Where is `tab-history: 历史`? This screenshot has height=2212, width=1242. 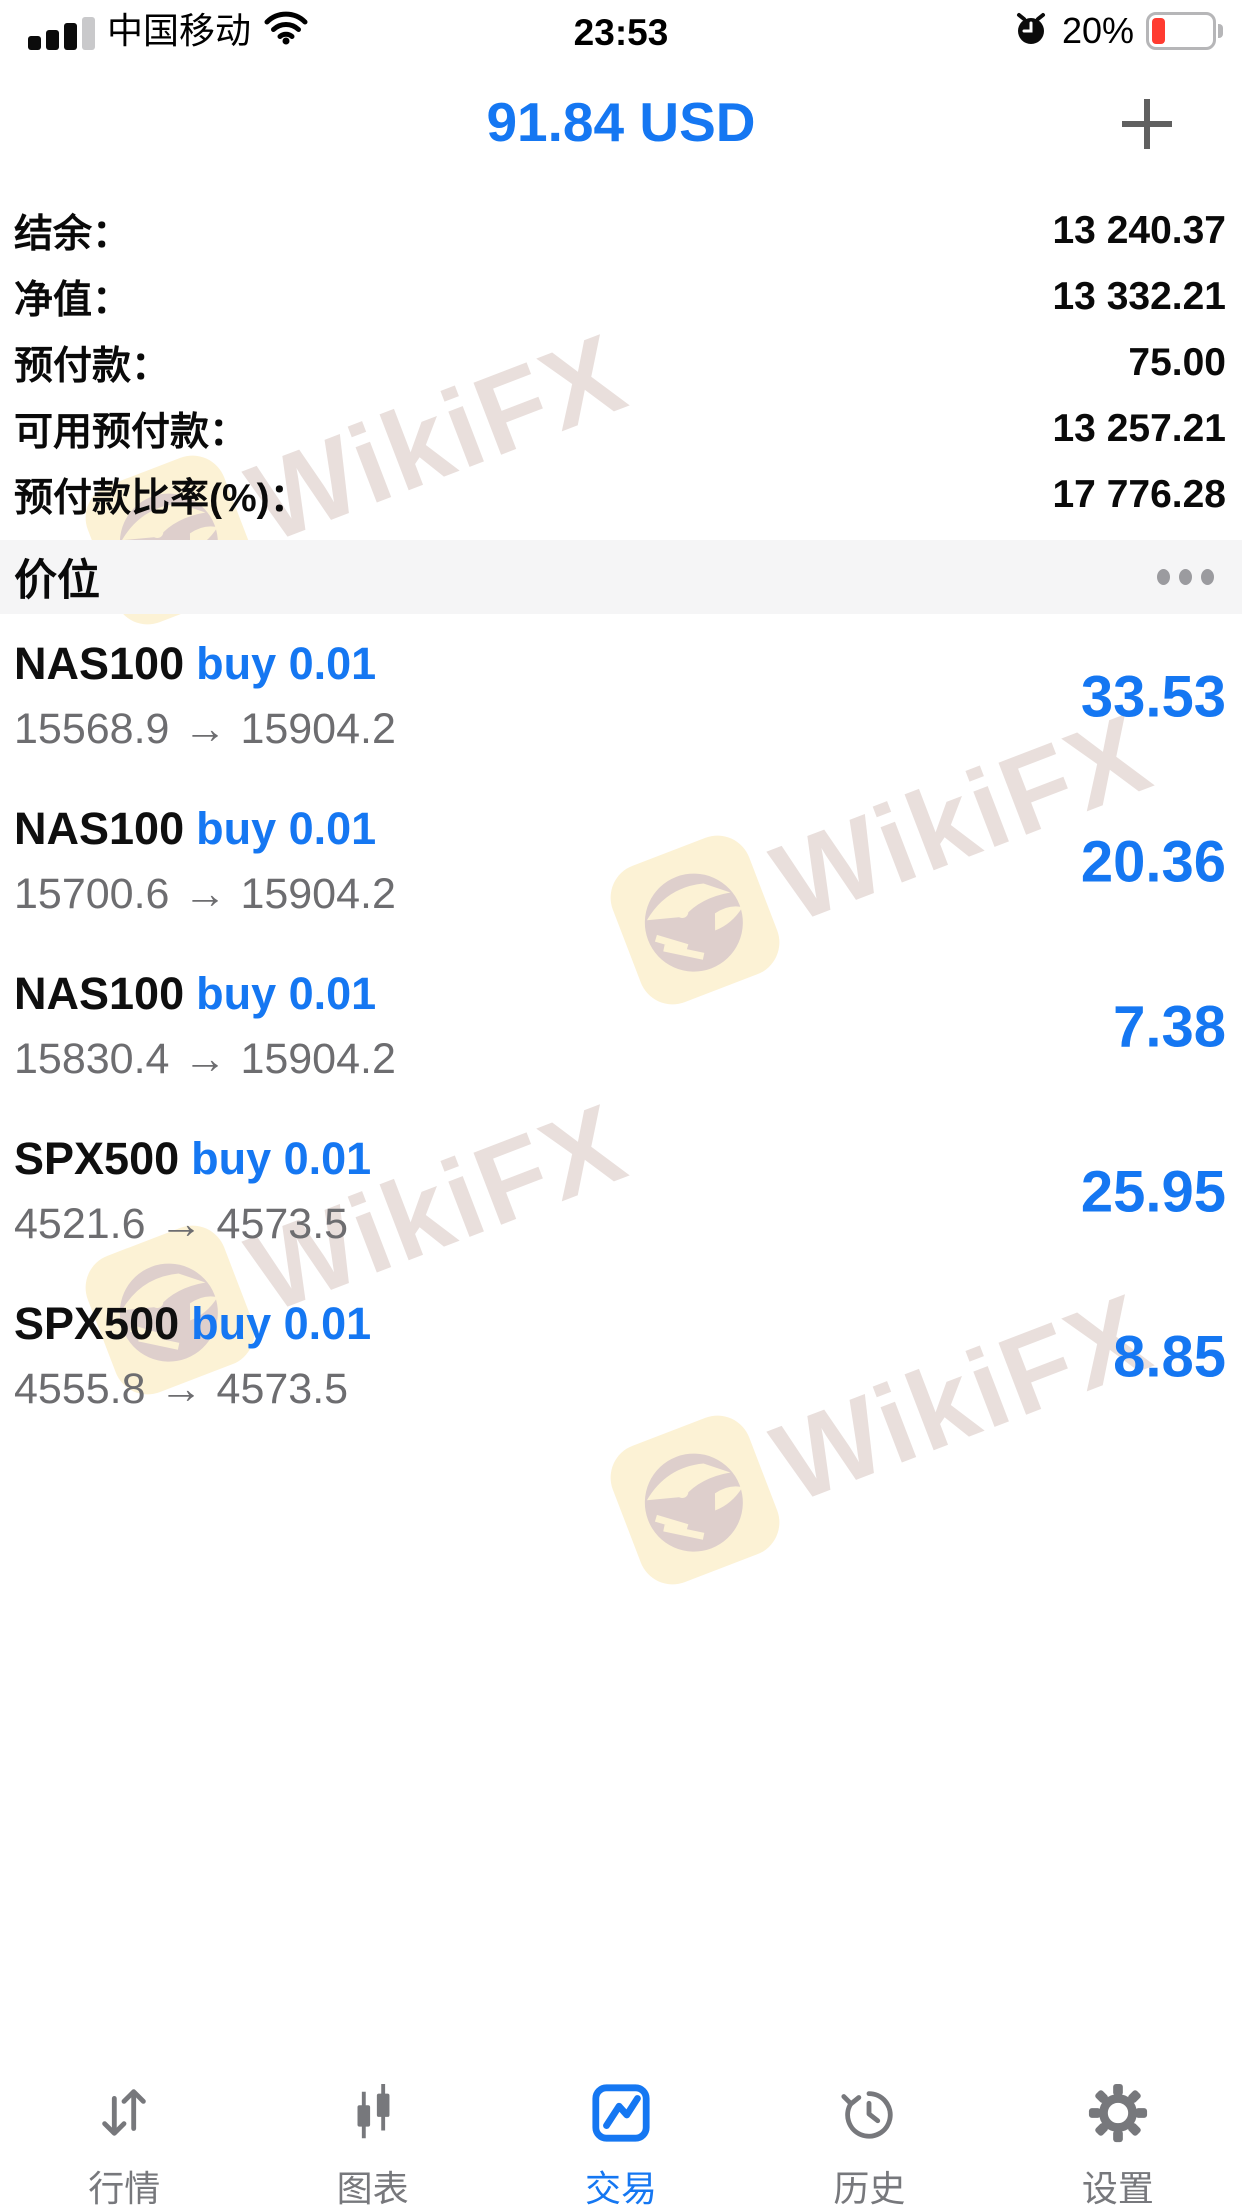 tab-history: 历史 is located at coordinates (869, 2129).